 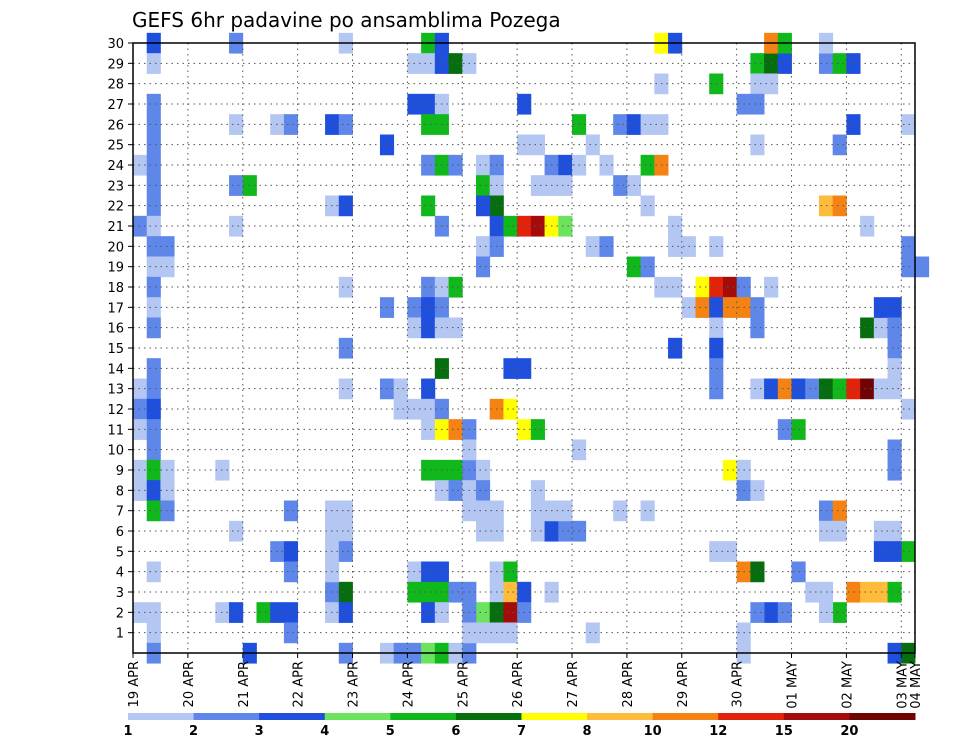 What do you see at coordinates (115, 410) in the screenshot?
I see `y-tick-label: 12` at bounding box center [115, 410].